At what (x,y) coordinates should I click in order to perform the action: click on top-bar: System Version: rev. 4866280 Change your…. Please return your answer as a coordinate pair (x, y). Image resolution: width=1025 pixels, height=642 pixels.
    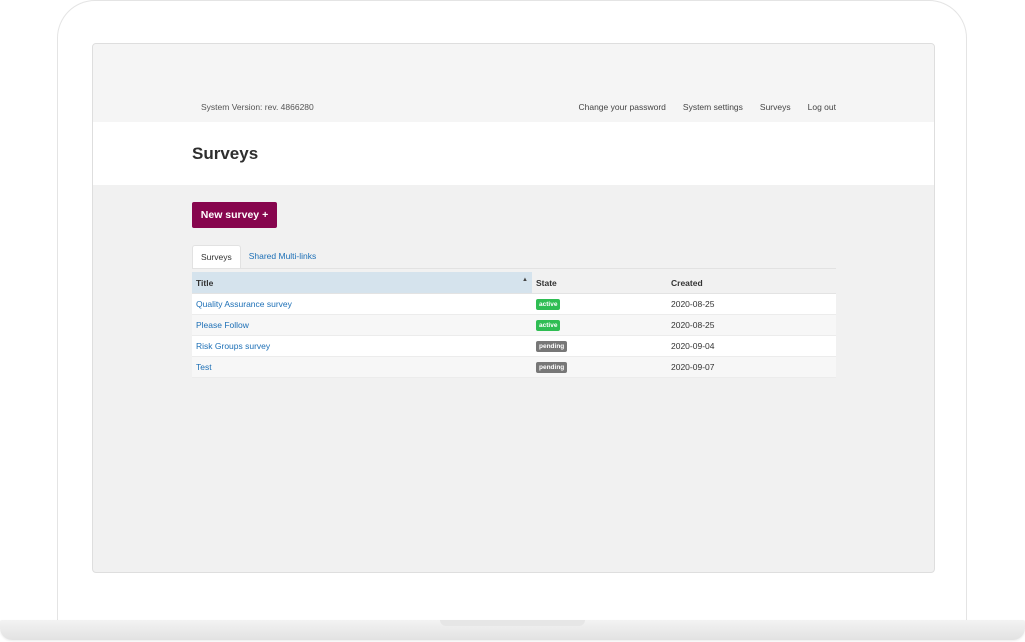
    Looking at the image, I should click on (513, 83).